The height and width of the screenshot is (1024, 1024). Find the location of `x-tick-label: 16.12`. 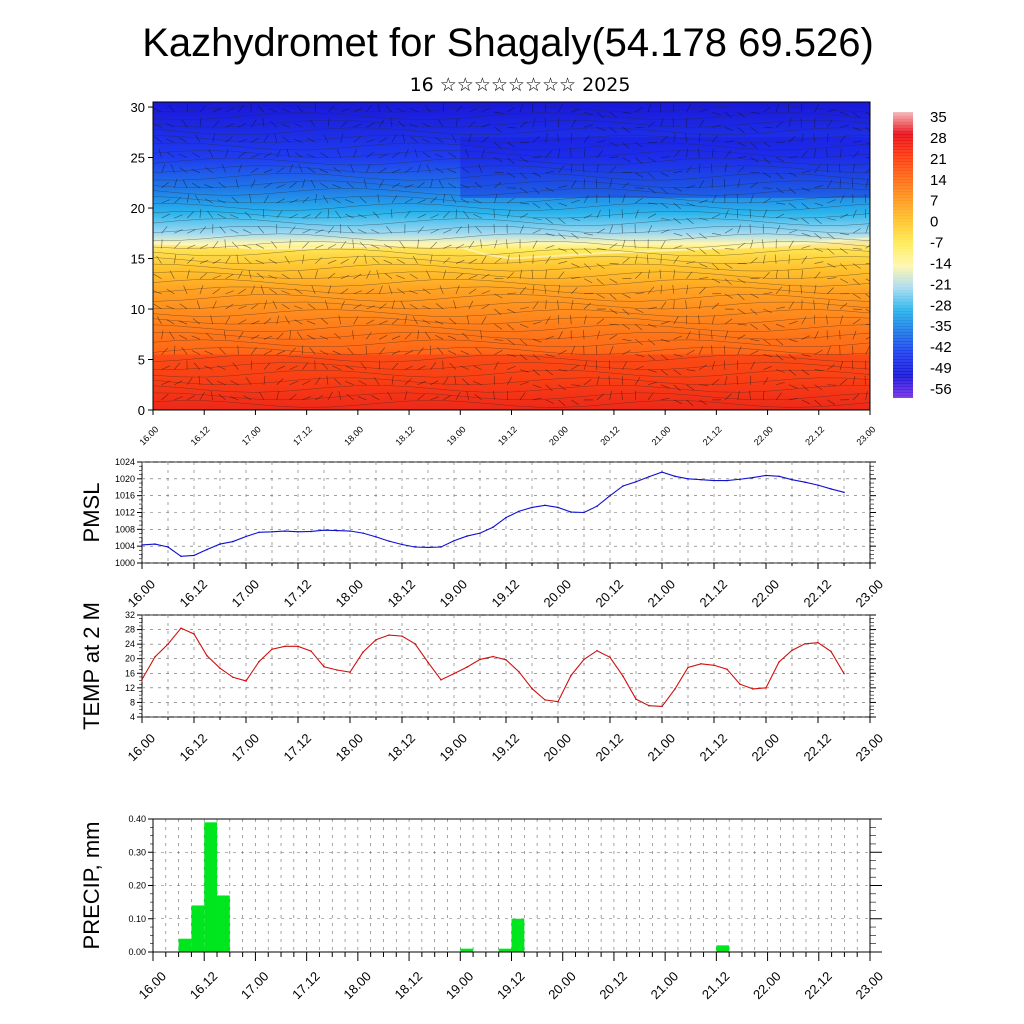

x-tick-label: 16.12 is located at coordinates (200, 435).